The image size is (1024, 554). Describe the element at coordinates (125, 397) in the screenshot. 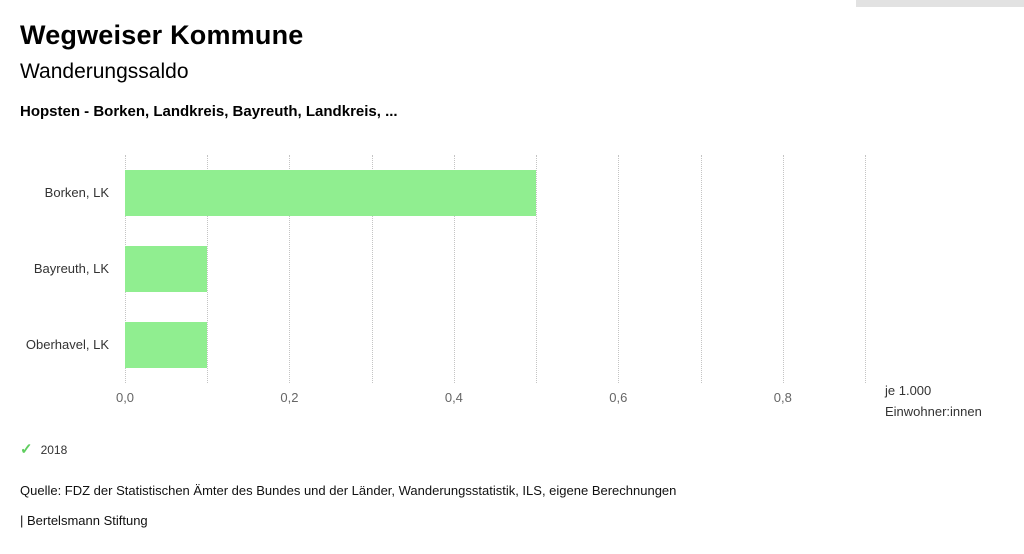

I see `x-tick-label: 0,0` at that location.